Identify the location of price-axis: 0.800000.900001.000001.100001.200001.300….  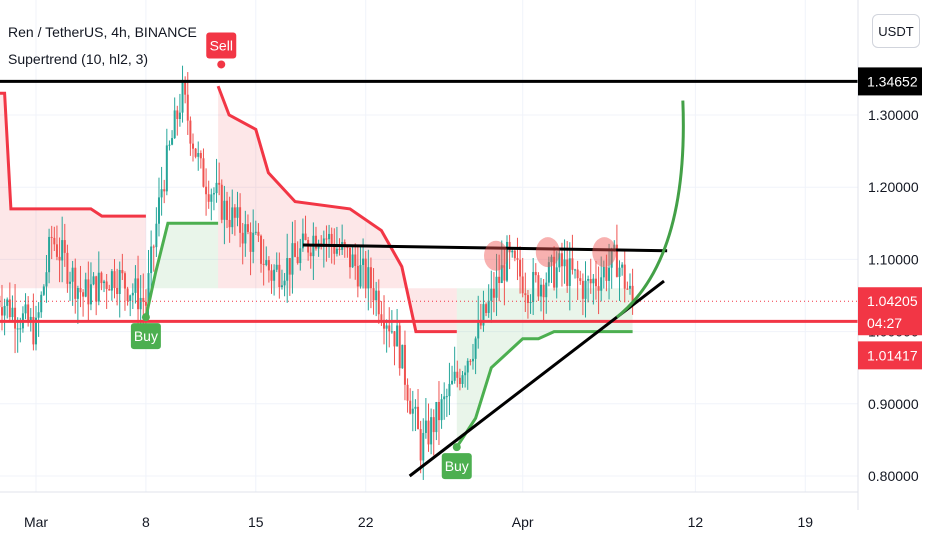
(889, 255).